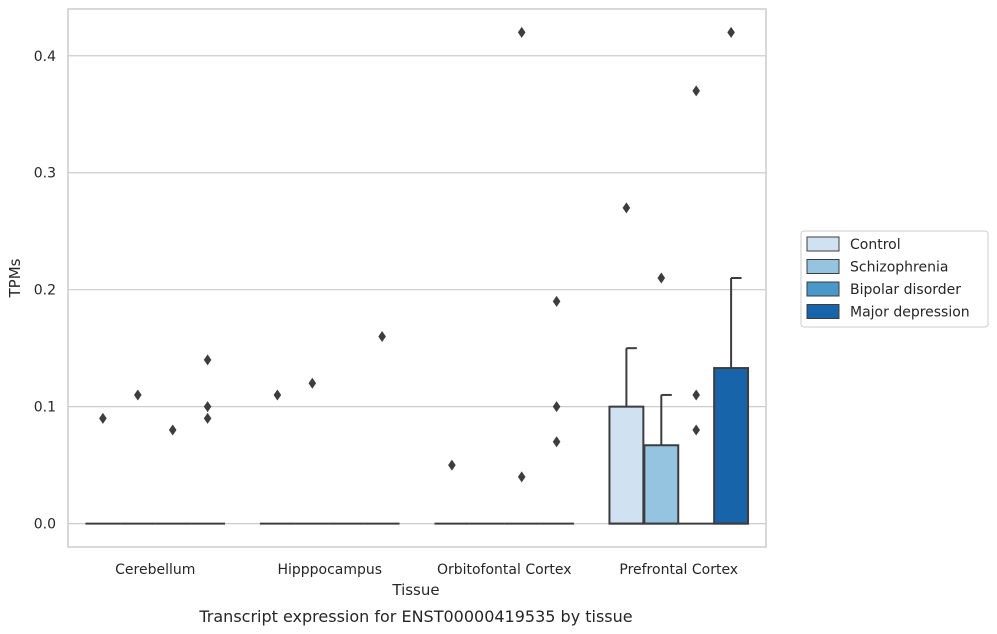  I want to click on y-tick-label: 0.0, so click(45, 525).